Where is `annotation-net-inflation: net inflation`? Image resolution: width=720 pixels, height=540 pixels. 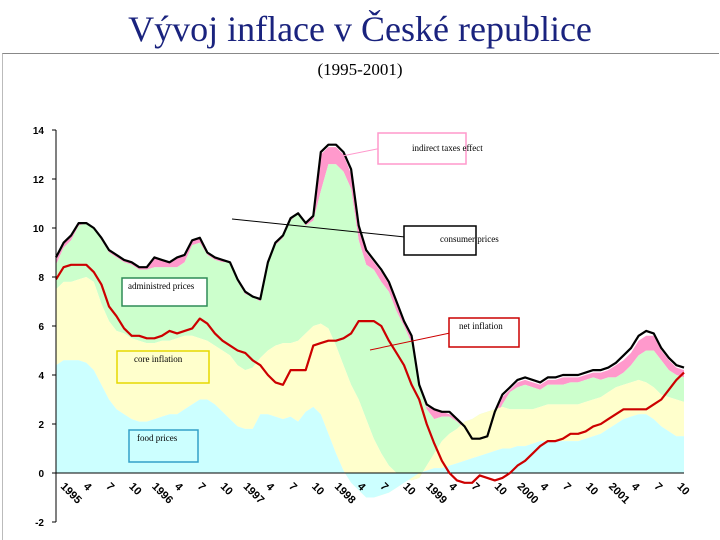
annotation-net-inflation: net inflation is located at coordinates (481, 326).